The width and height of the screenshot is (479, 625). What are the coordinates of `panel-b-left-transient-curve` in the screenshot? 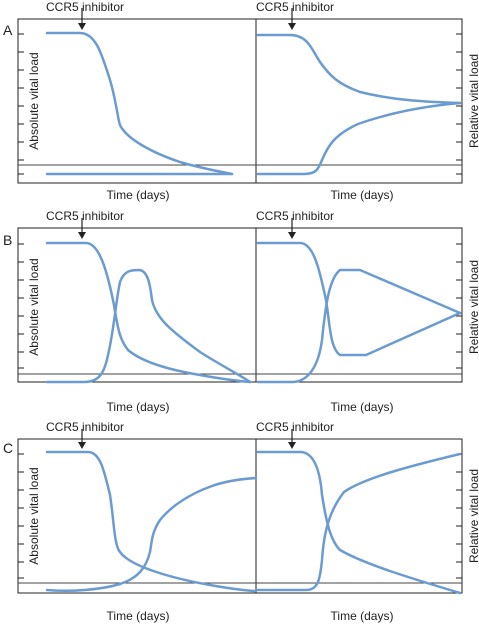 It's located at (148, 326).